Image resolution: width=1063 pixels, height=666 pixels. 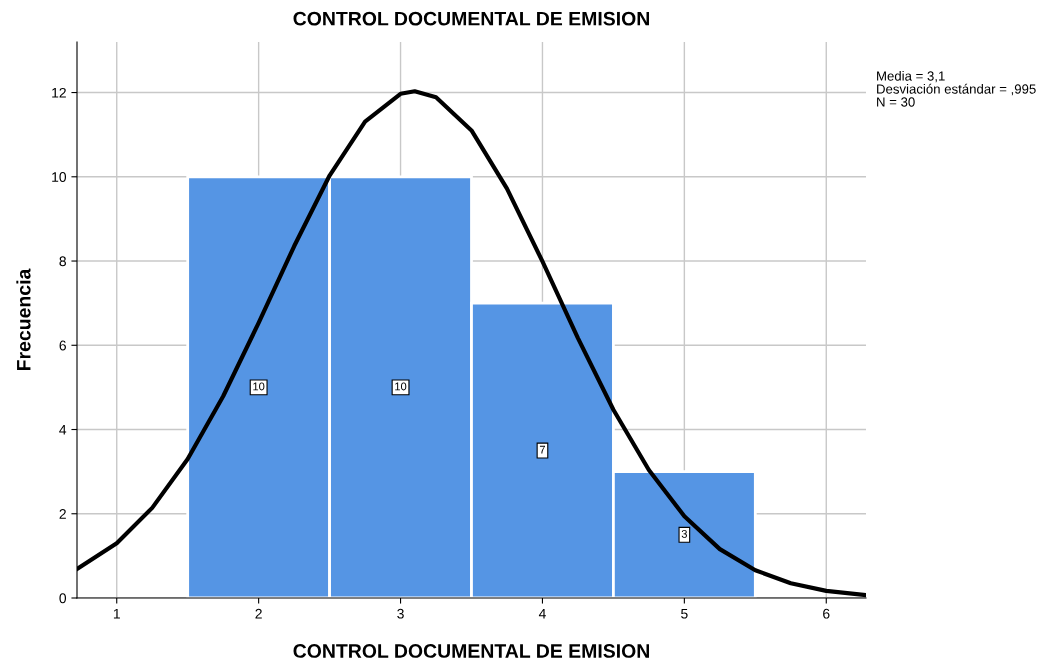 I want to click on y-tick-label: 12, so click(x=59, y=92).